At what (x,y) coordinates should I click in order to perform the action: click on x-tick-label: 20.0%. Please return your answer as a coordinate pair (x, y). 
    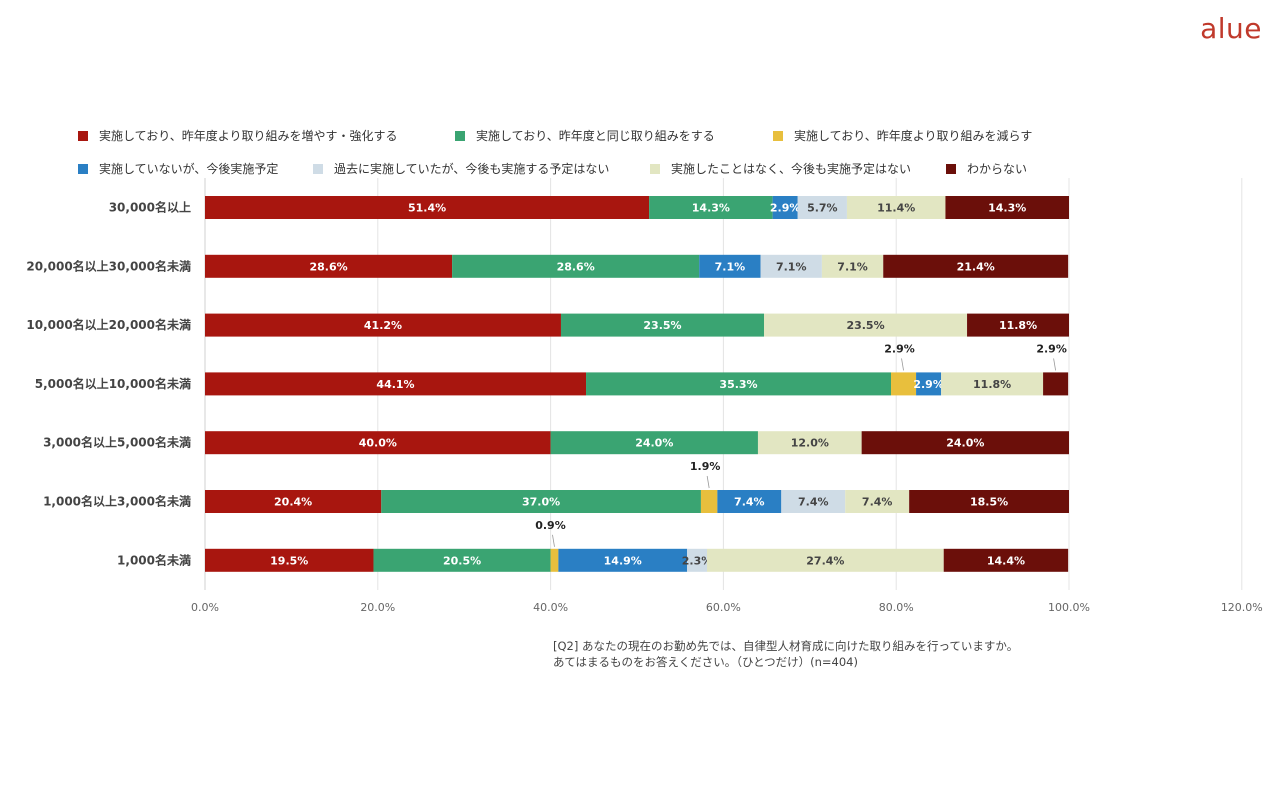
    Looking at the image, I should click on (377, 607).